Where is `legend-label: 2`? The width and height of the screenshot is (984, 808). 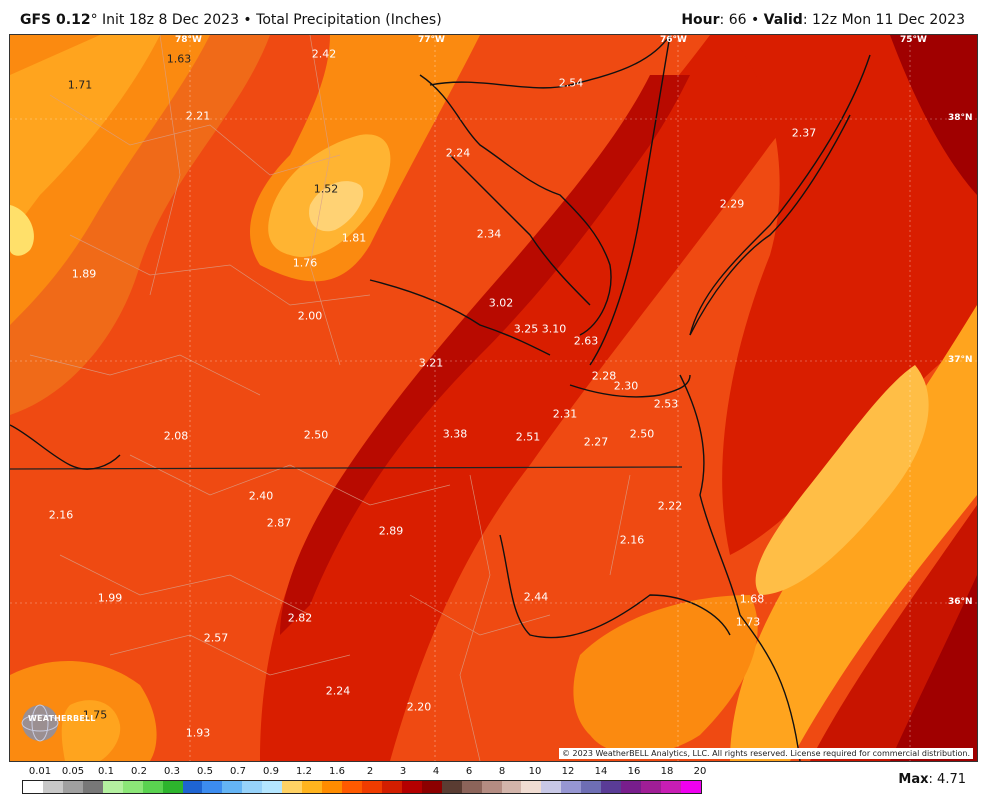
legend-label: 2 is located at coordinates (370, 771).